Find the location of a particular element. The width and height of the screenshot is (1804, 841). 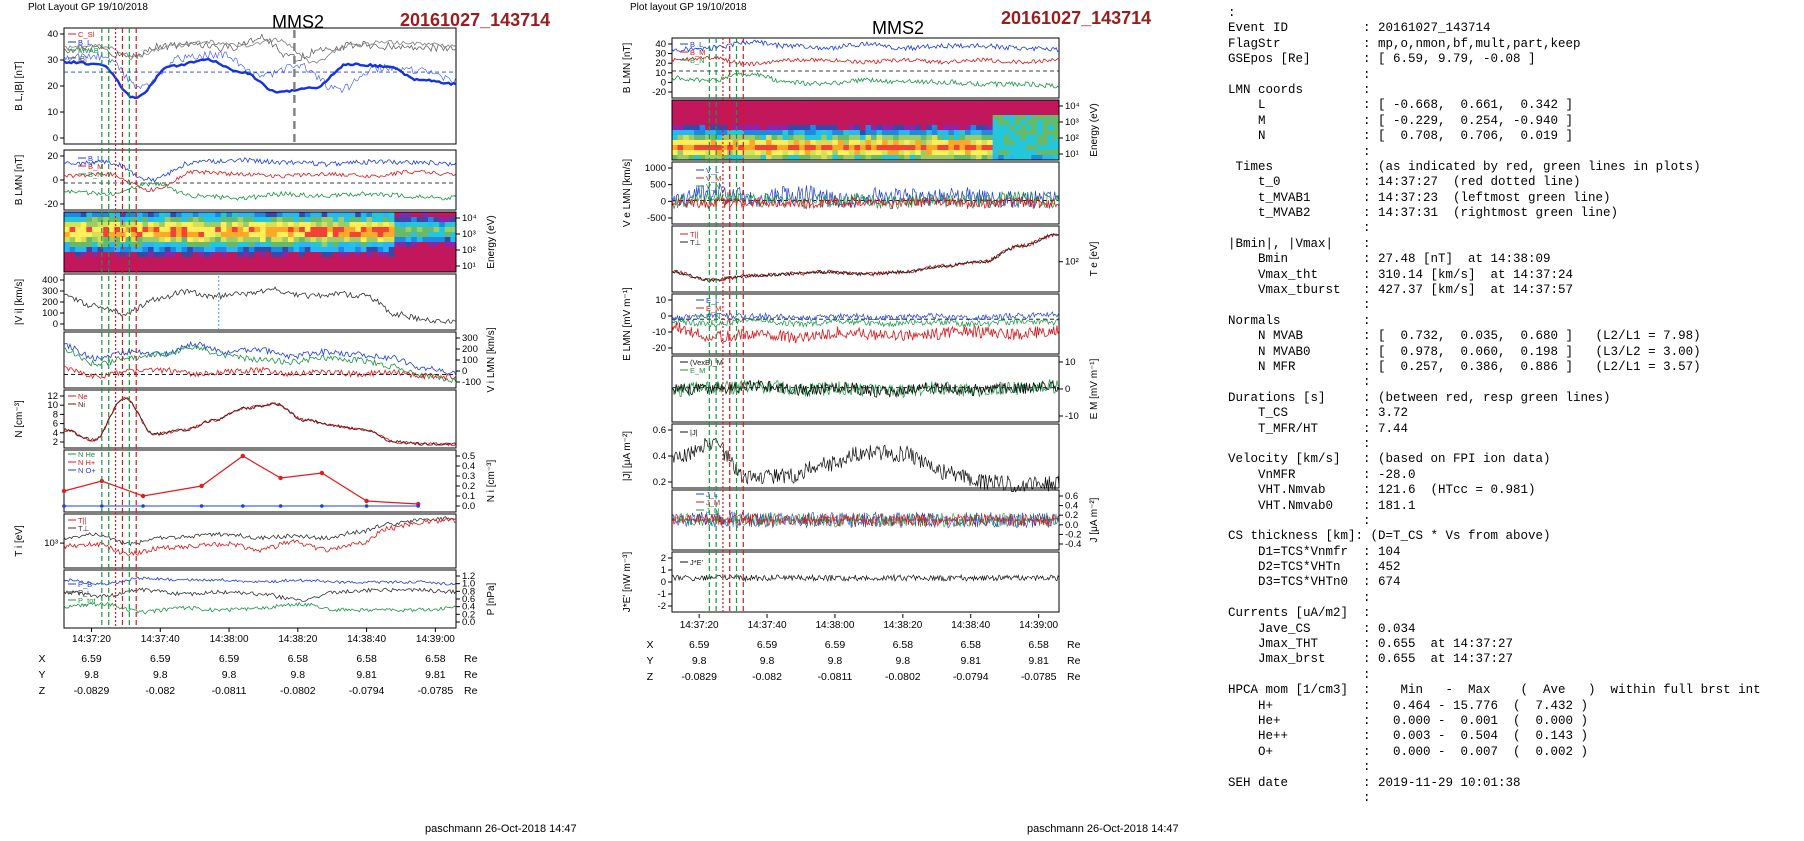

y-axis-label: J [μA m⁻²] is located at coordinates (1094, 519).